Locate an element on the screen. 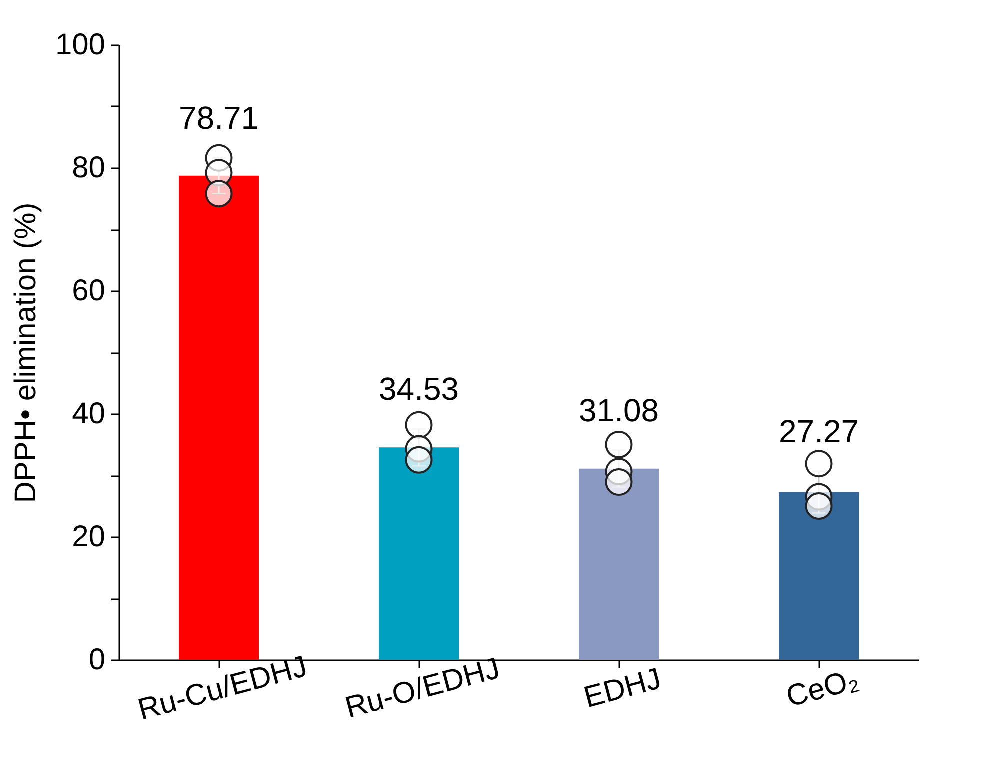 This screenshot has height=767, width=986. data-label: 78.71 is located at coordinates (219, 118).